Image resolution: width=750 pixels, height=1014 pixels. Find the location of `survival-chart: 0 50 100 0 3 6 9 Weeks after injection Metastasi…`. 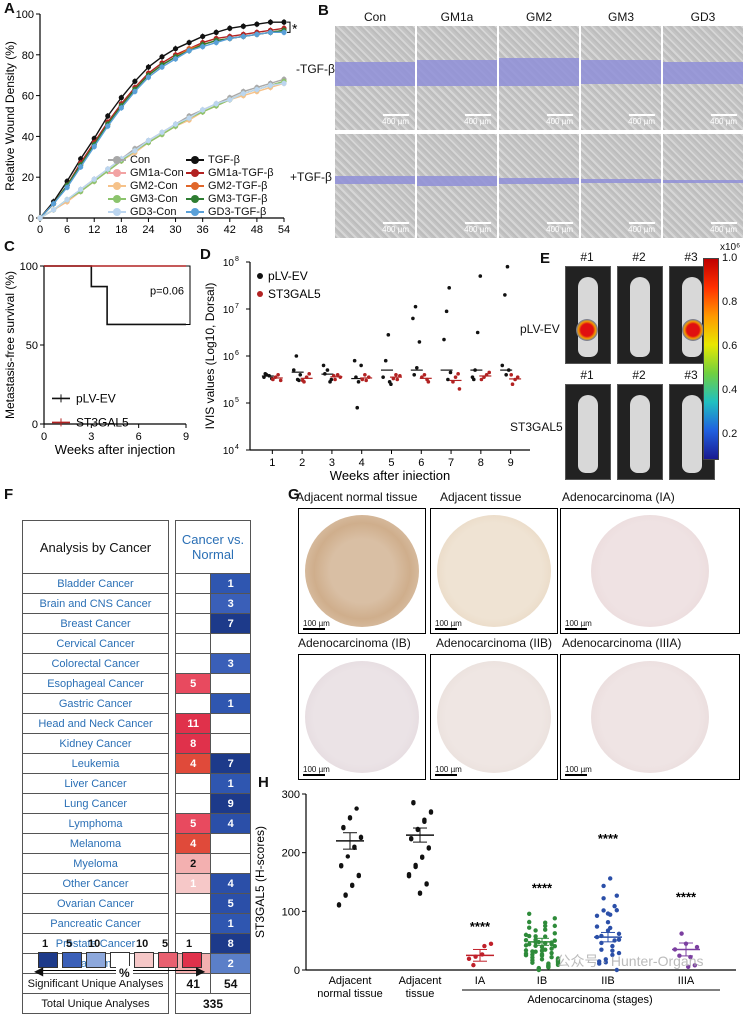

survival-chart: 0 50 100 0 3 6 9 Weeks after injection Metastasi… is located at coordinates (97, 359).